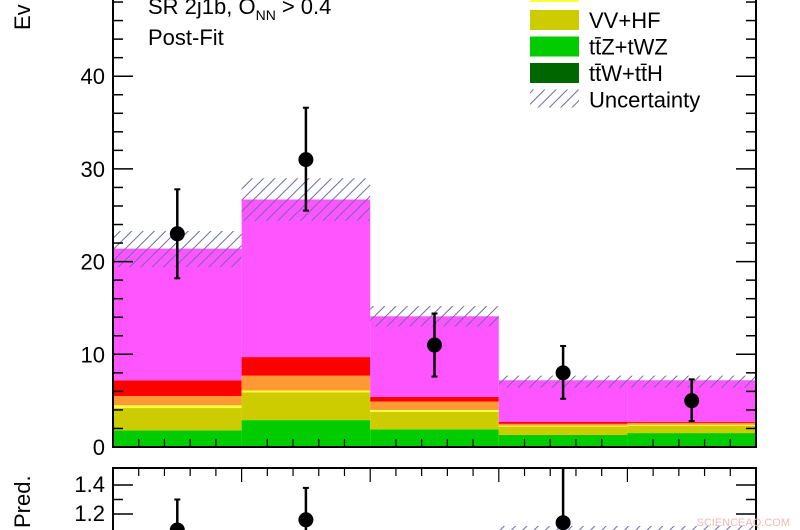 The height and width of the screenshot is (530, 800). Describe the element at coordinates (93, 262) in the screenshot. I see `y-tick-label: 20` at that location.